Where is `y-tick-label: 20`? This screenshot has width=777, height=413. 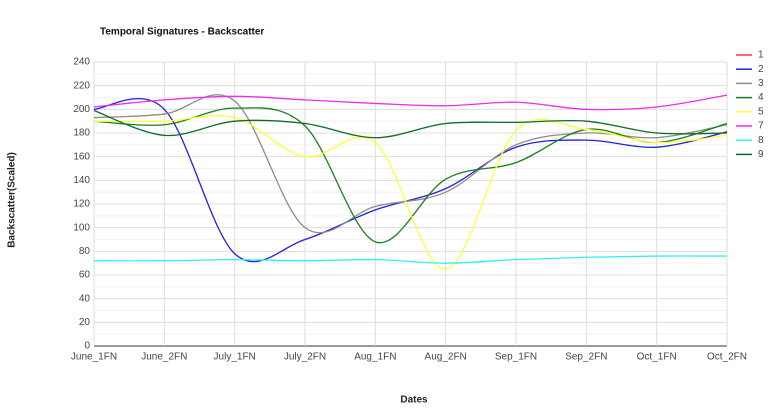 y-tick-label: 20 is located at coordinates (85, 322).